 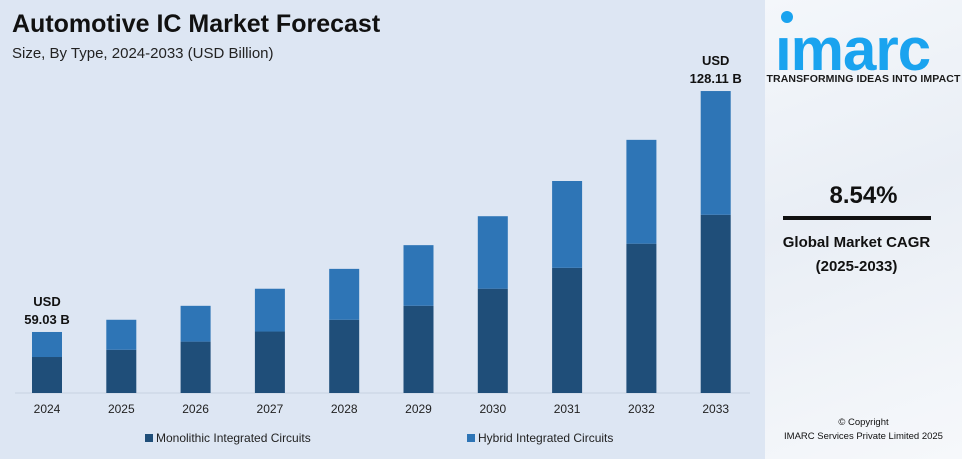 I want to click on bar-hybrid-2026, so click(x=195, y=323).